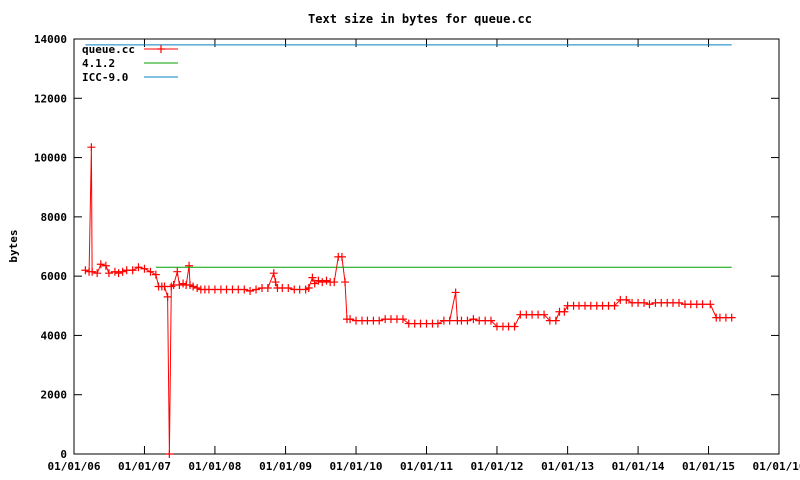 The image size is (800, 480). Describe the element at coordinates (54, 217) in the screenshot. I see `y-tick-label: 8000` at that location.